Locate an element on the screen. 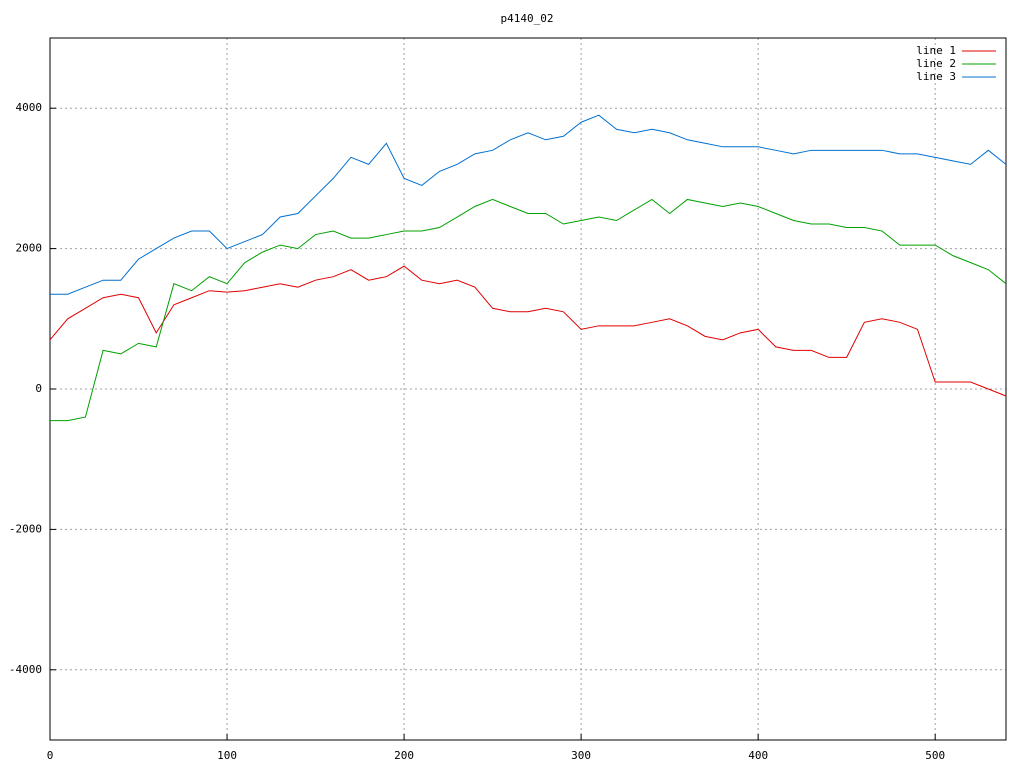  y-tick-label: -2000 is located at coordinates (25, 528).